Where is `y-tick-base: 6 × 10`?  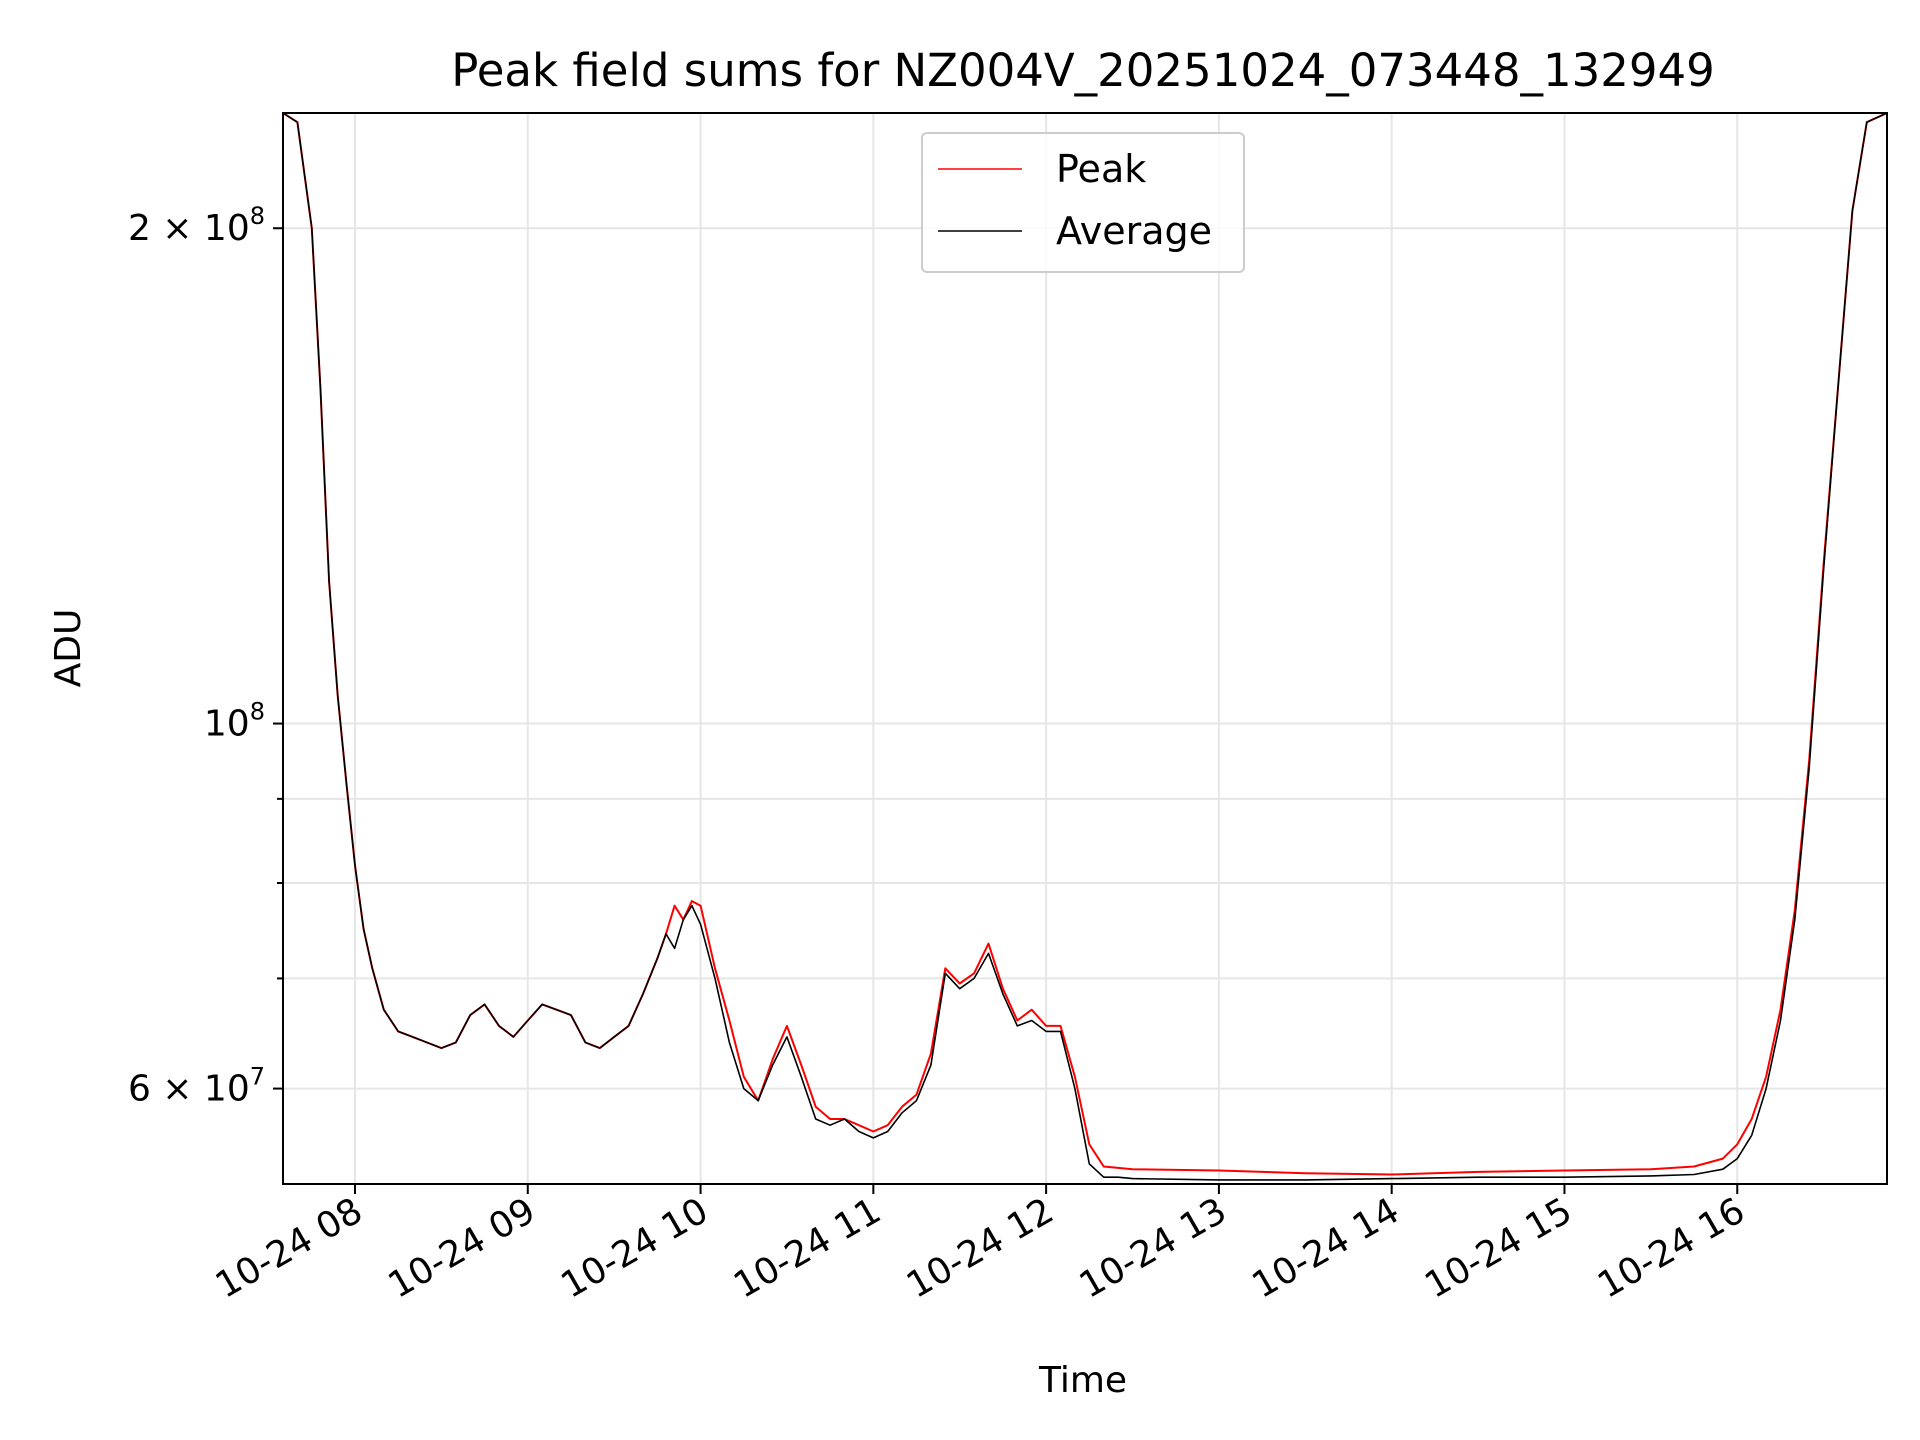
y-tick-base: 6 × 10 is located at coordinates (189, 1089).